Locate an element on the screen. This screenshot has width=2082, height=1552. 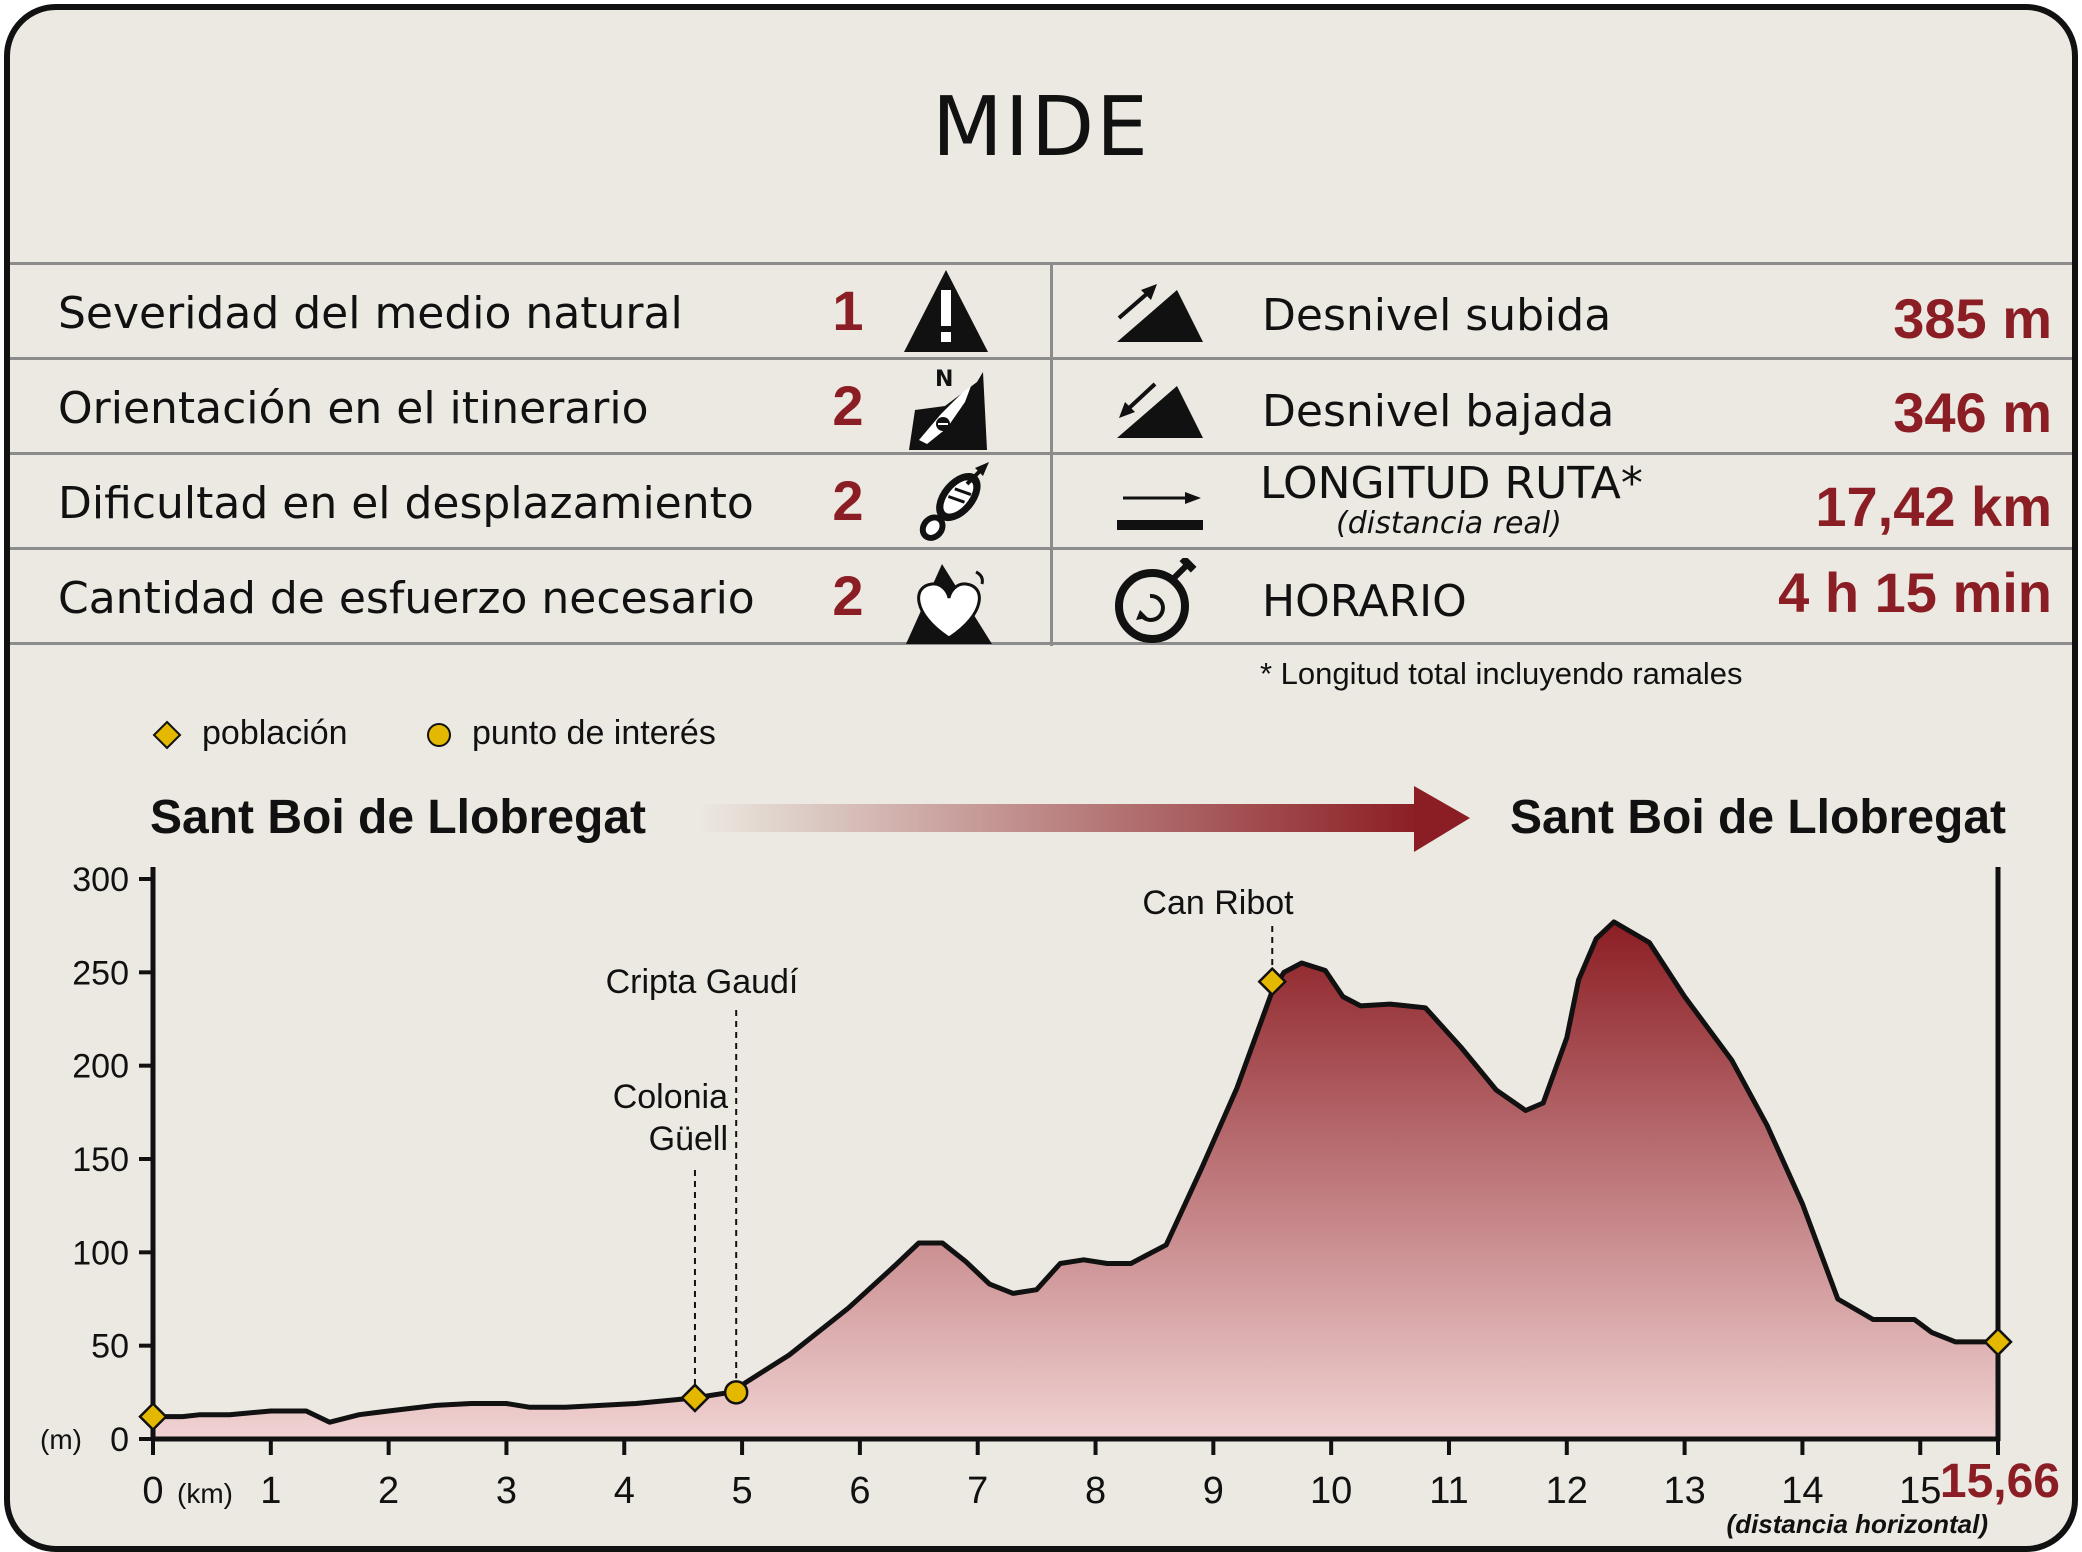
stat-label-length: LONGITUD RUTA* is located at coordinates (1451, 483).